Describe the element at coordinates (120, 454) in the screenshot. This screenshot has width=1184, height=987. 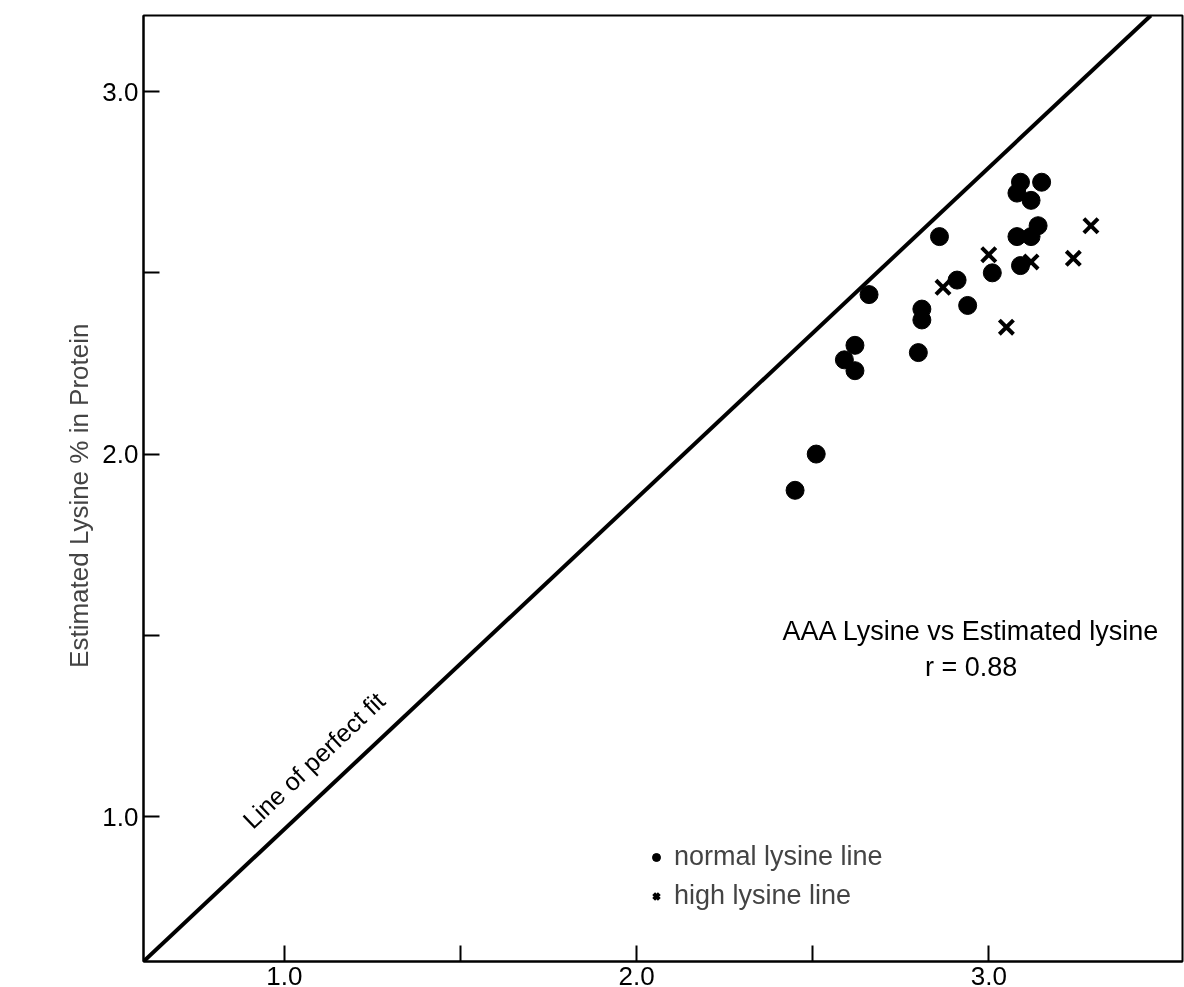
I see `y-tick-label: 2.0` at that location.